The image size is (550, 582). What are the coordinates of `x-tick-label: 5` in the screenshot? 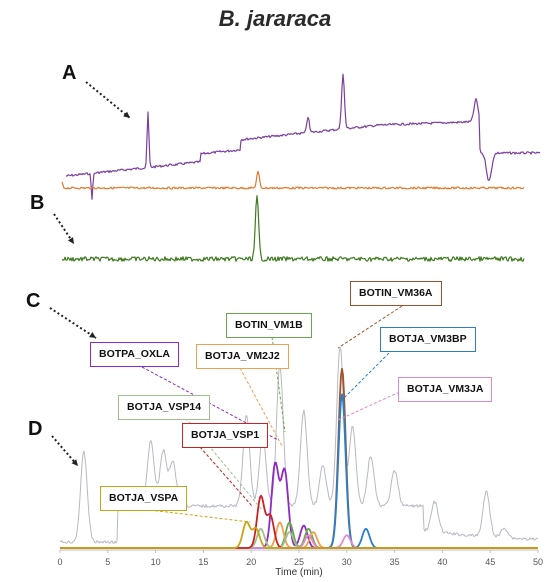 It's located at (107, 562).